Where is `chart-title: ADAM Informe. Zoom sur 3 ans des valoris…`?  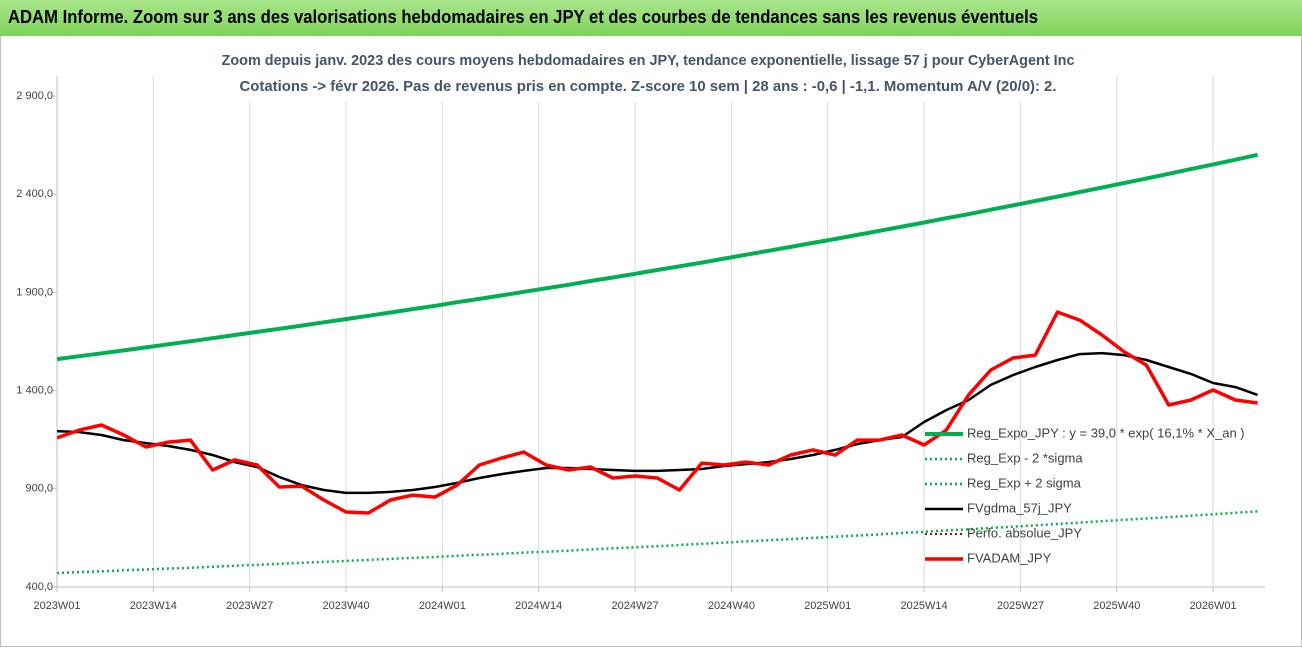 chart-title: ADAM Informe. Zoom sur 3 ans des valoris… is located at coordinates (523, 17).